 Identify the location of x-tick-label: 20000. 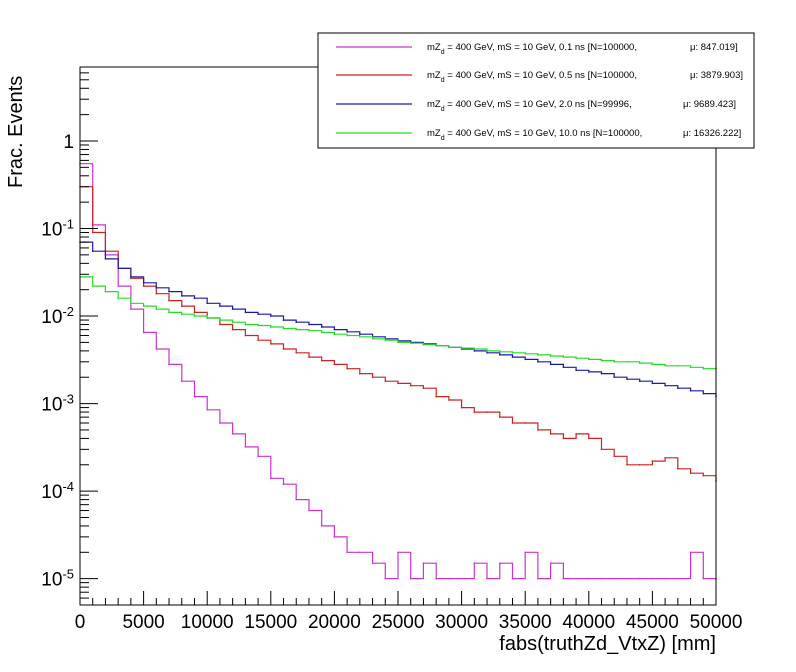
(334, 622).